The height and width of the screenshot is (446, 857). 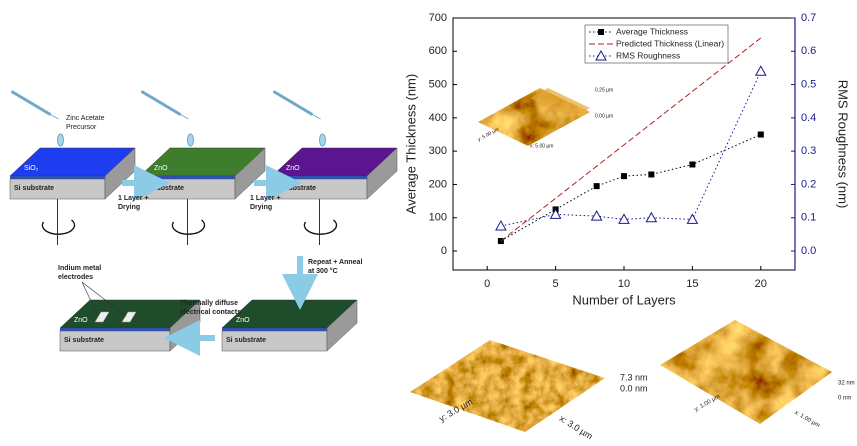 What do you see at coordinates (707, 403) in the screenshot?
I see `afm-label: y: 1.00 µm` at bounding box center [707, 403].